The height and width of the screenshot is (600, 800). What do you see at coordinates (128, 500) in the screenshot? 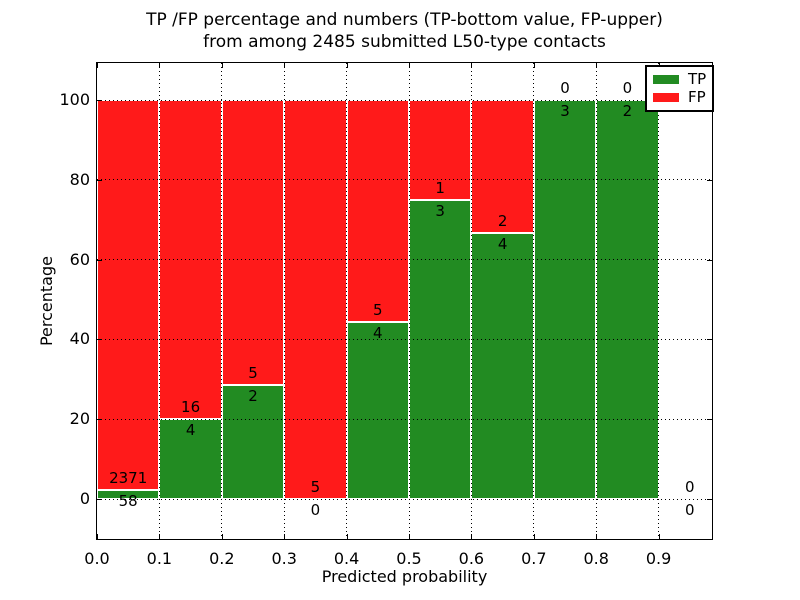
I see `tp-count-label: 58` at bounding box center [128, 500].